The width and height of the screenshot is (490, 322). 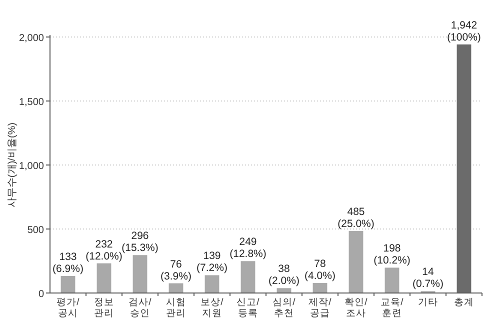 What do you see at coordinates (320, 308) in the screenshot?
I see `x-tick-label: 제작/ 공급` at bounding box center [320, 308].